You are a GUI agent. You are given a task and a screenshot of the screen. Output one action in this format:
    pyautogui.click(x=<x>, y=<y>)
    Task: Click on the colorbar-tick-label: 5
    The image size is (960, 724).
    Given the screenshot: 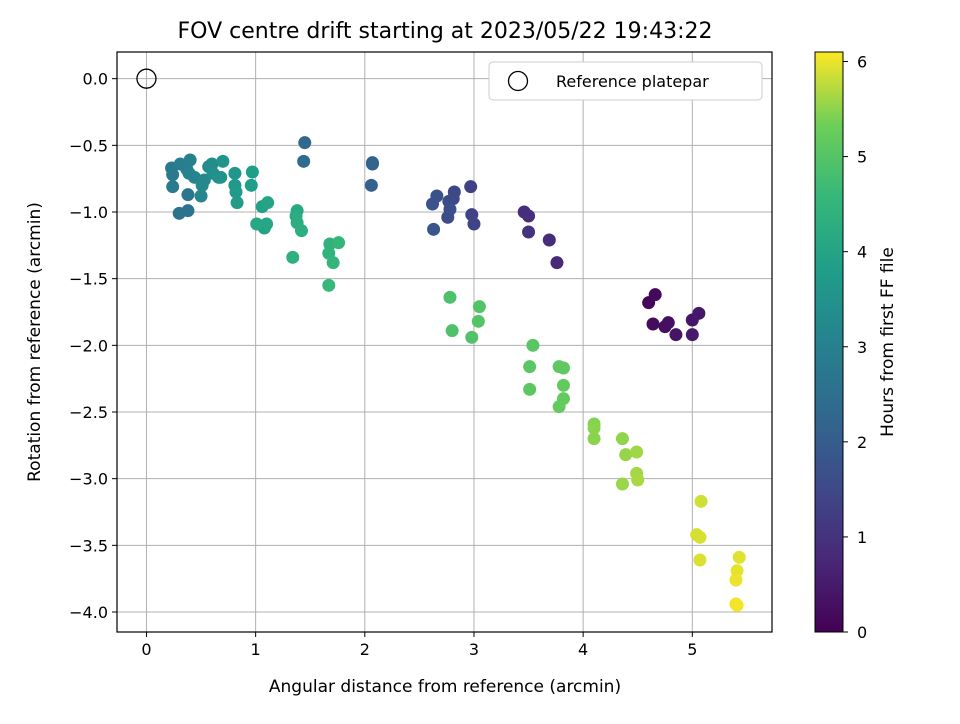 What is the action you would take?
    pyautogui.click(x=862, y=157)
    